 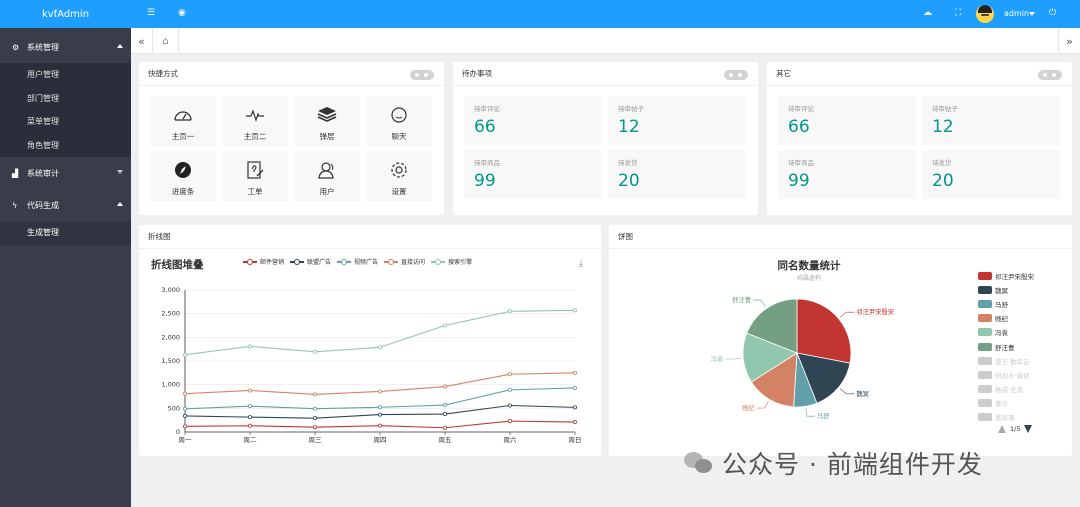 I want to click on pager-prev-icon, so click(x=1002, y=429).